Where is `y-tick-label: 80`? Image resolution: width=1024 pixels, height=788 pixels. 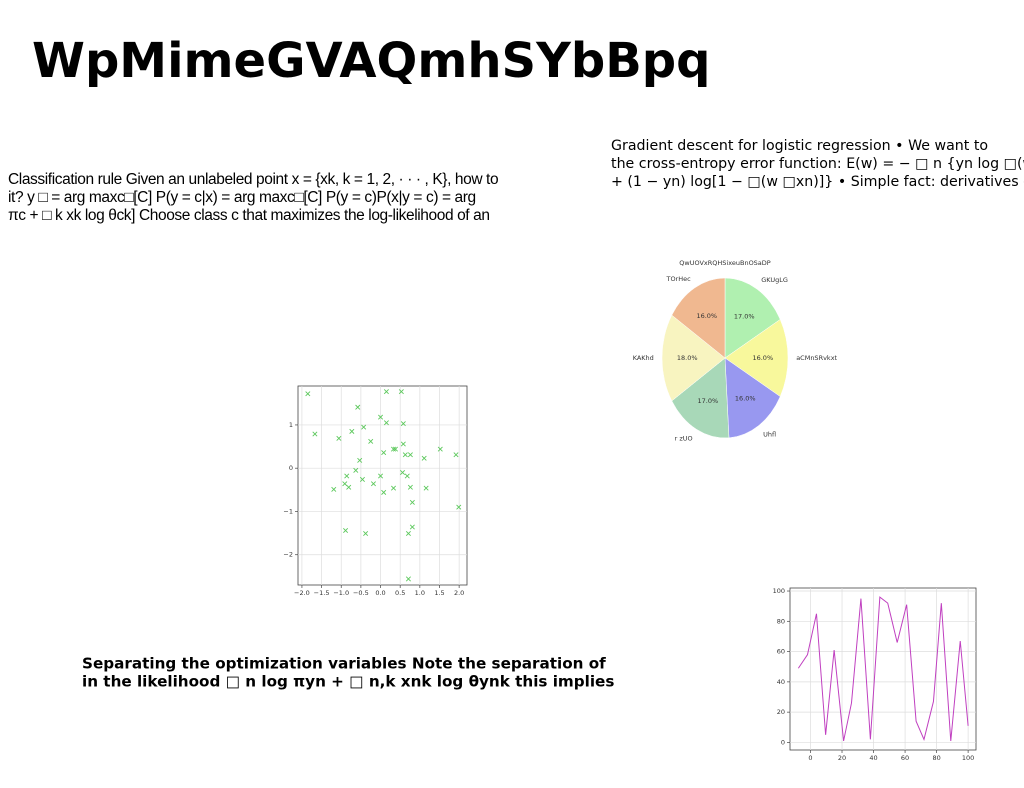 y-tick-label: 80 is located at coordinates (781, 621).